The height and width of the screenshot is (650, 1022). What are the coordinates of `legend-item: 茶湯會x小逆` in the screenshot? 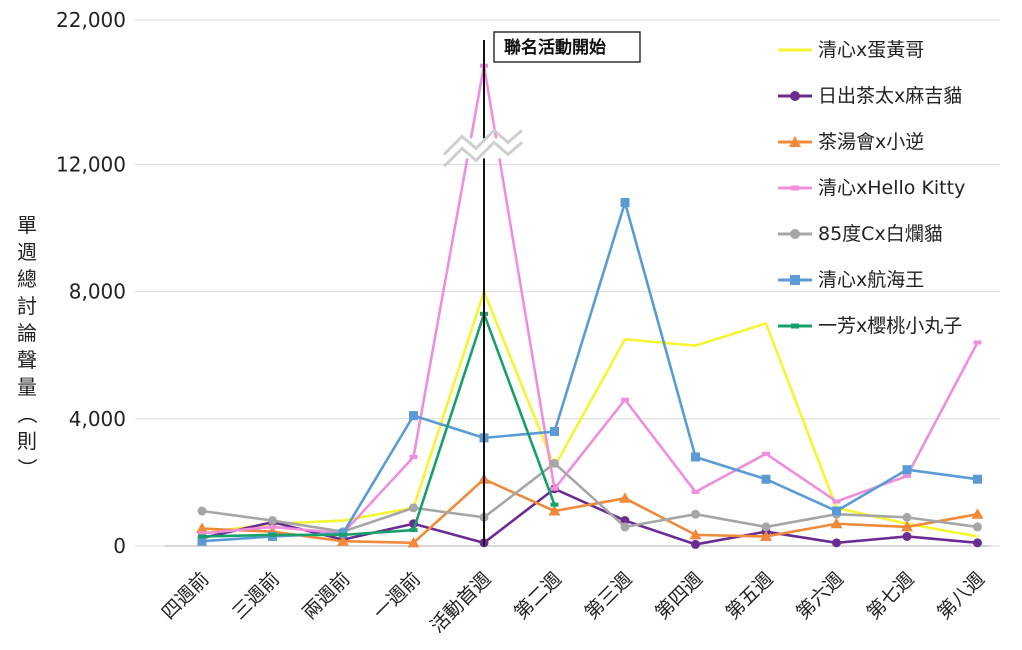 It's located at (851, 142).